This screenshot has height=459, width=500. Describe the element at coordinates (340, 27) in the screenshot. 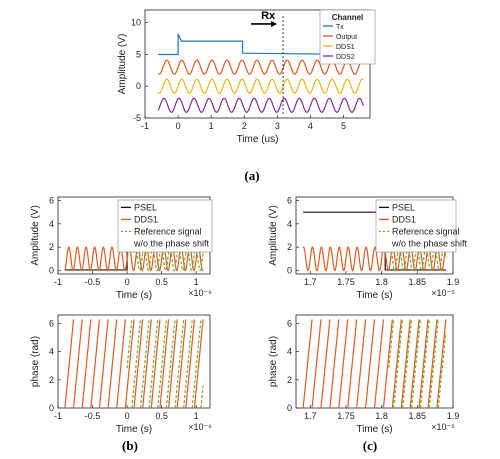

I see `legend-entry: Tx` at that location.